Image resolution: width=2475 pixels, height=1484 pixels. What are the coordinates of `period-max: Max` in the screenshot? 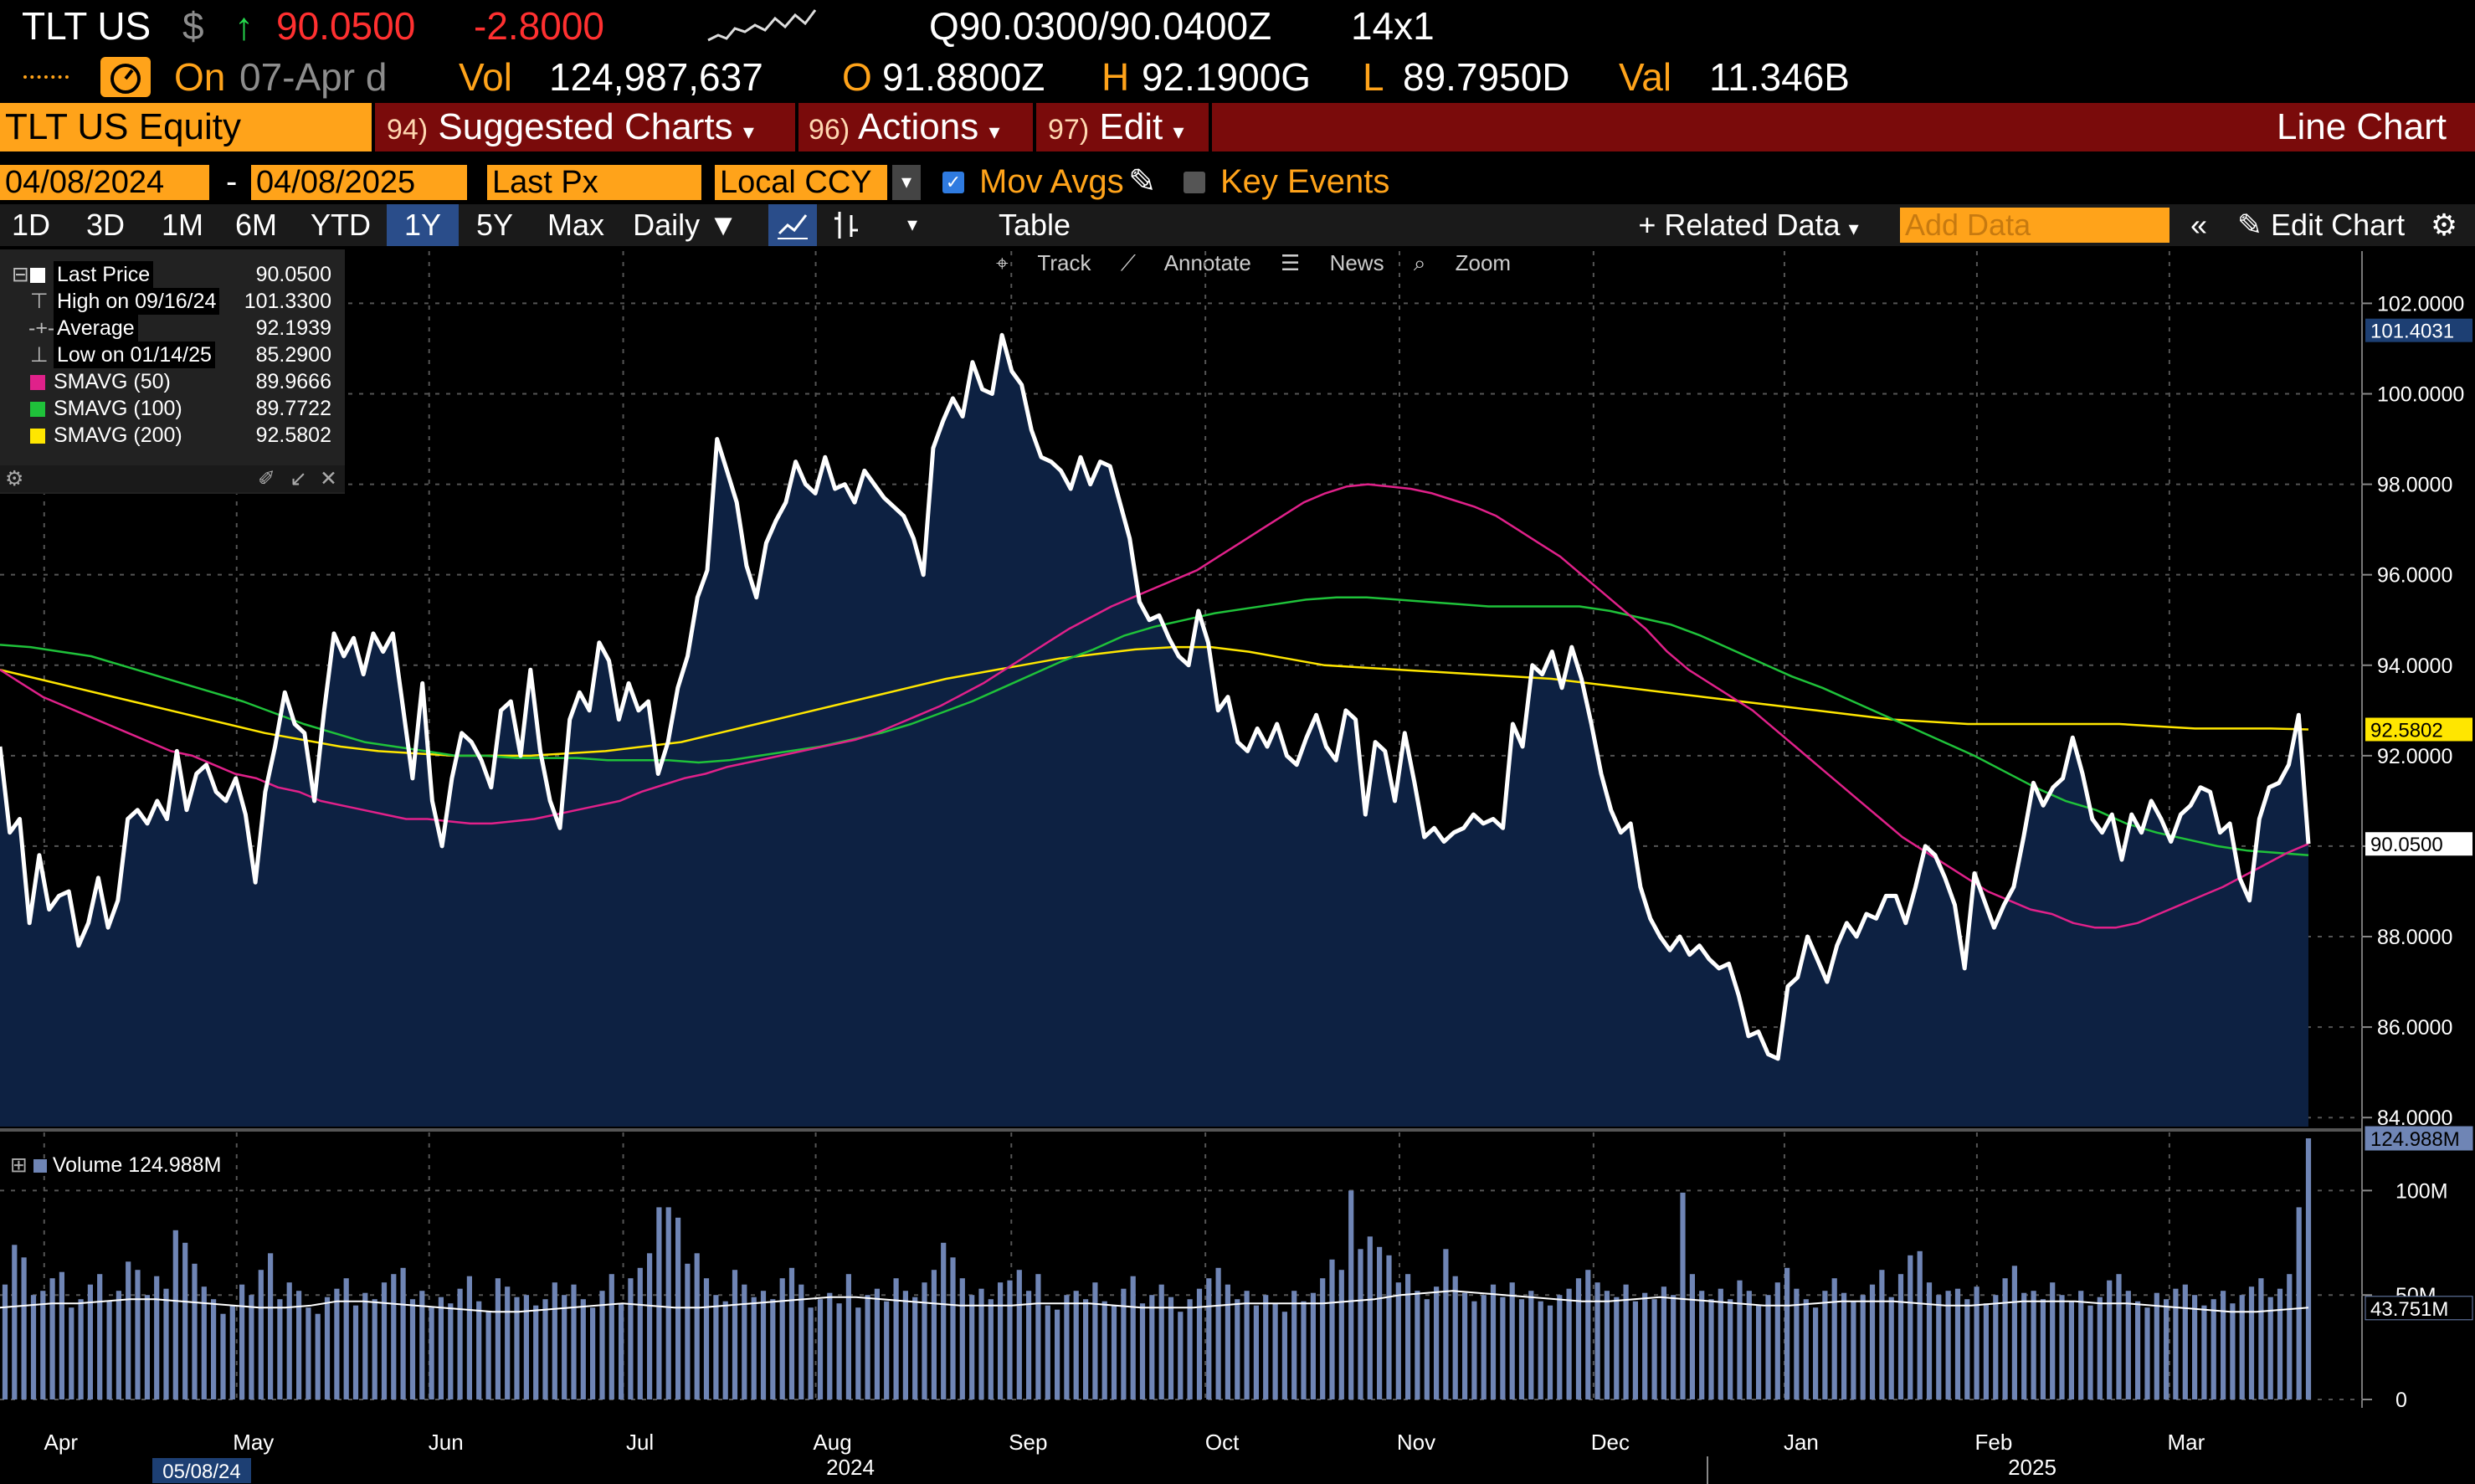 It's located at (575, 225).